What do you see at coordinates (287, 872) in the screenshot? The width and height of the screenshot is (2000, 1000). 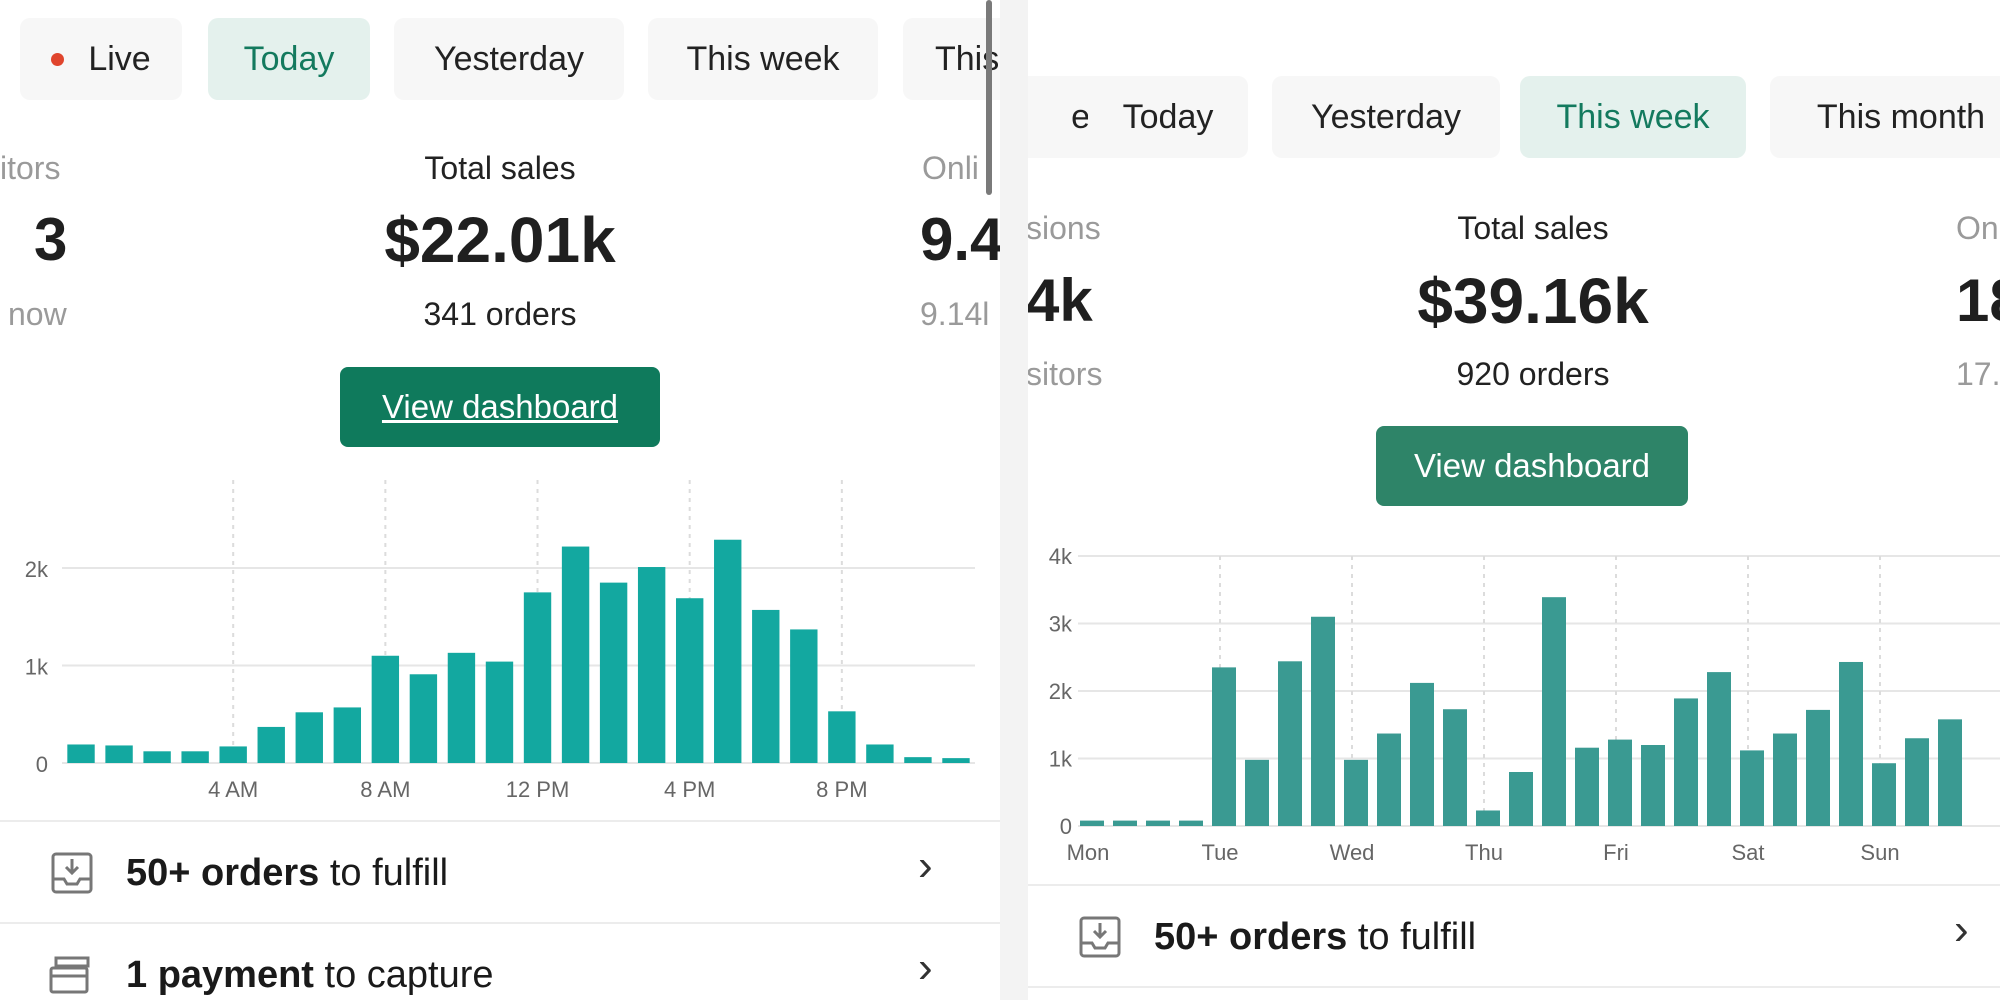 I see `task-text: 50+ orders to fulfill` at bounding box center [287, 872].